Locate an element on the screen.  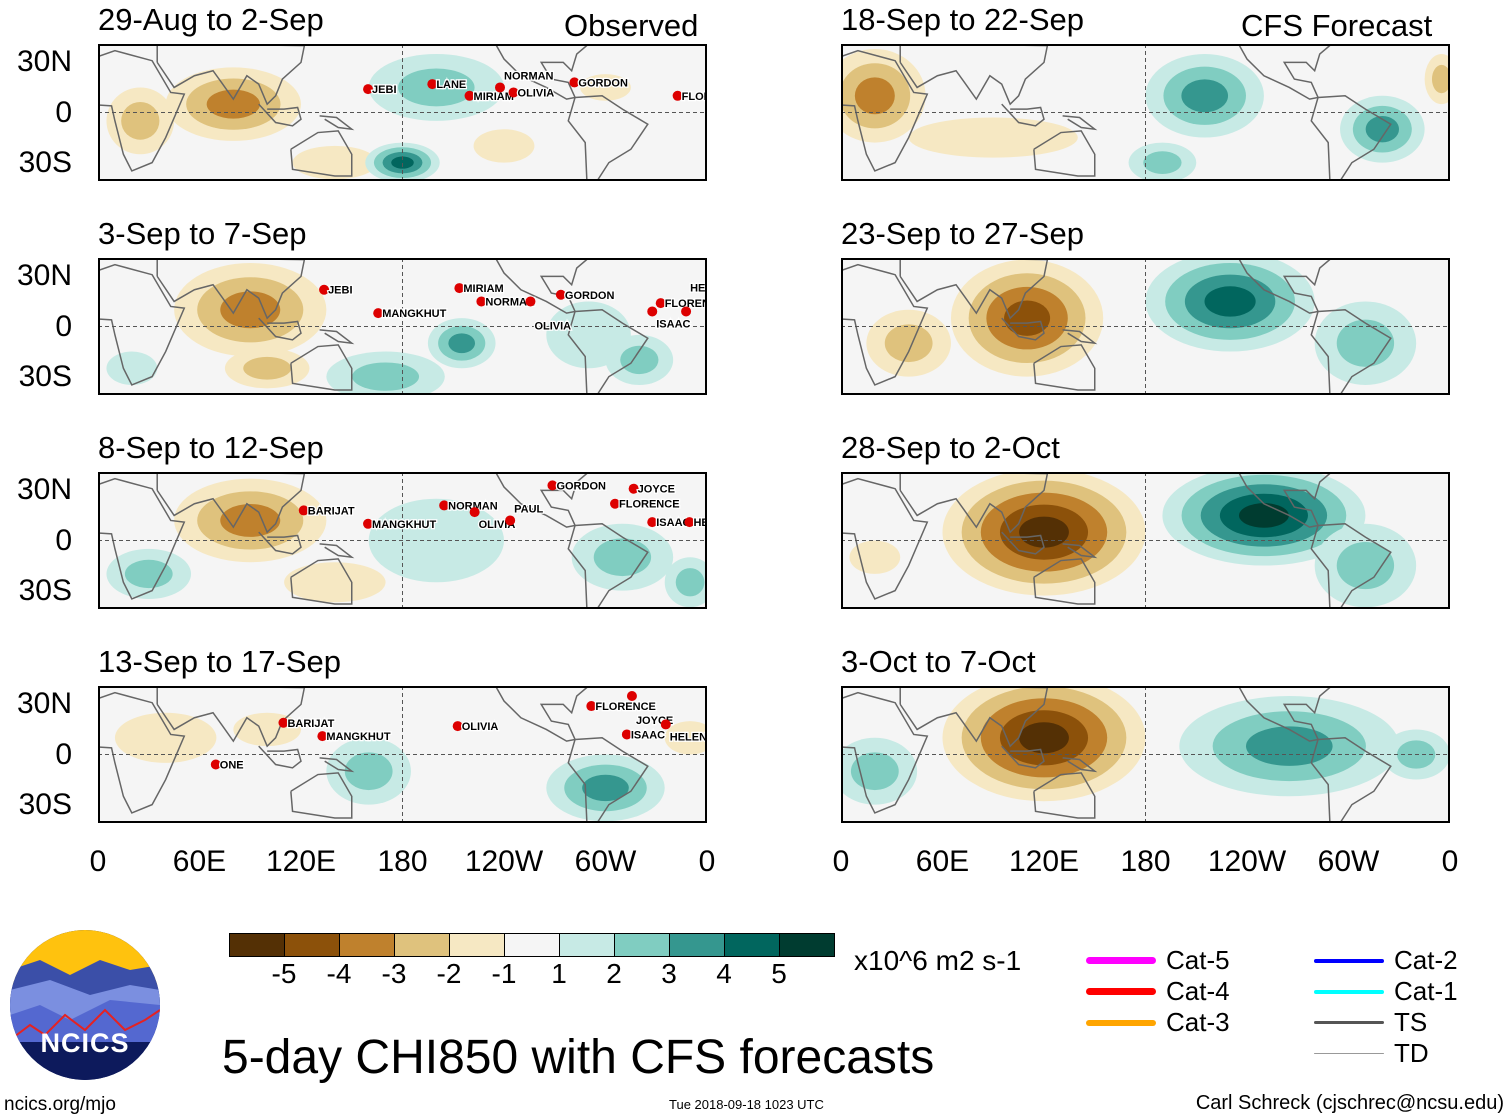
panel-title: 18-Sep to 22-Sep is located at coordinates (963, 19).